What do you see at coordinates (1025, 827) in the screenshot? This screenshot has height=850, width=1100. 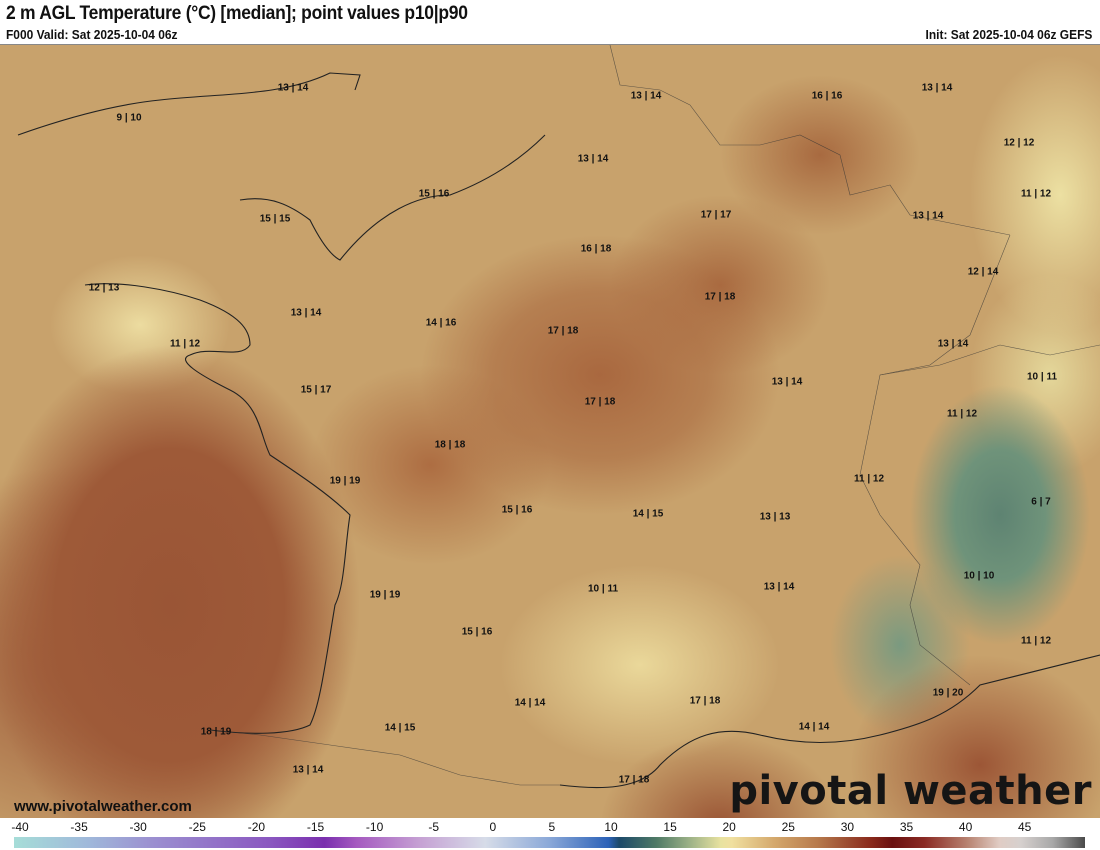 I see `colorbar-tick-label: 45` at bounding box center [1025, 827].